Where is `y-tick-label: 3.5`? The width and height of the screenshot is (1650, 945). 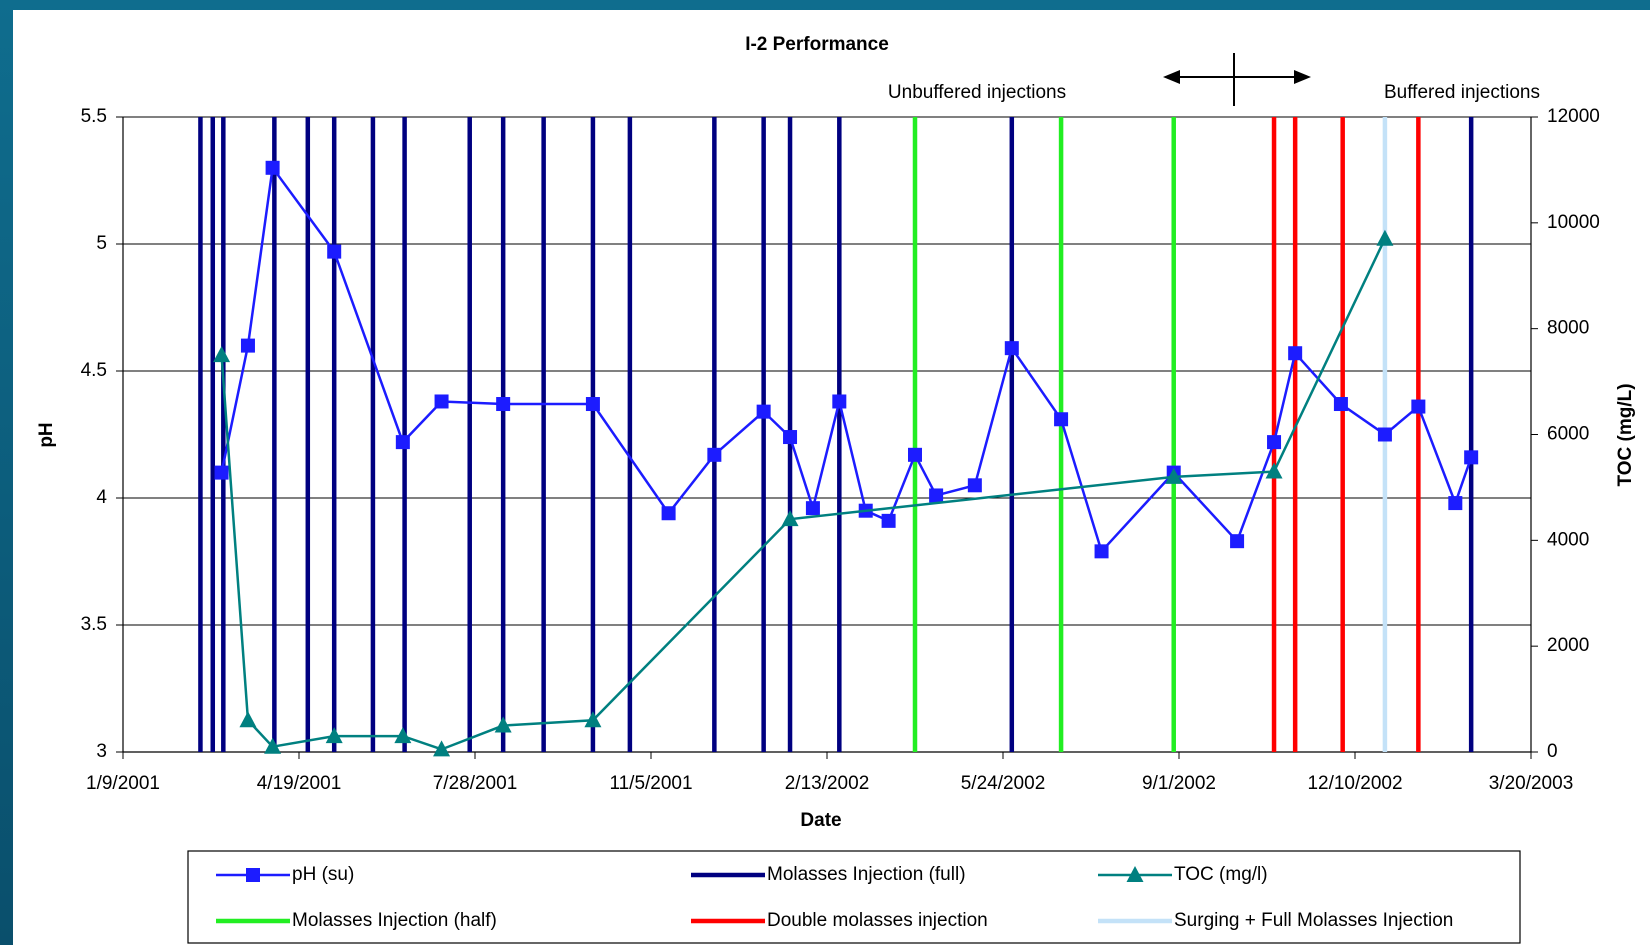 y-tick-label: 3.5 is located at coordinates (94, 624).